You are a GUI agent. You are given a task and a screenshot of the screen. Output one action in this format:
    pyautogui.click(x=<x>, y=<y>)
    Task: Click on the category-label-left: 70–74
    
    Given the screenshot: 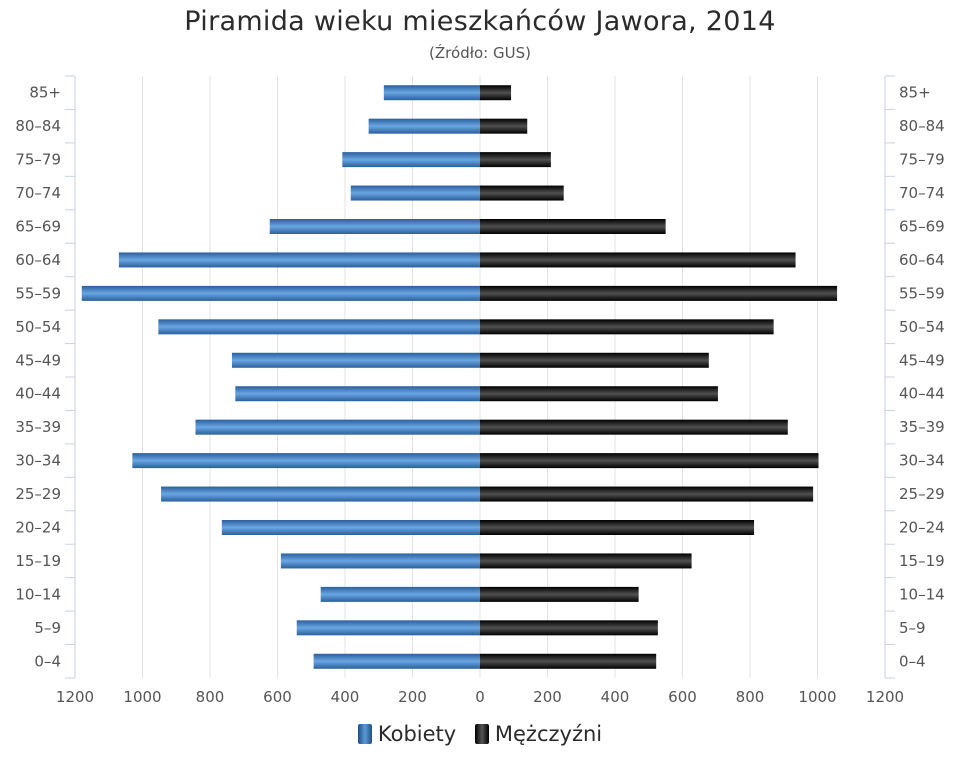 What is the action you would take?
    pyautogui.click(x=38, y=193)
    